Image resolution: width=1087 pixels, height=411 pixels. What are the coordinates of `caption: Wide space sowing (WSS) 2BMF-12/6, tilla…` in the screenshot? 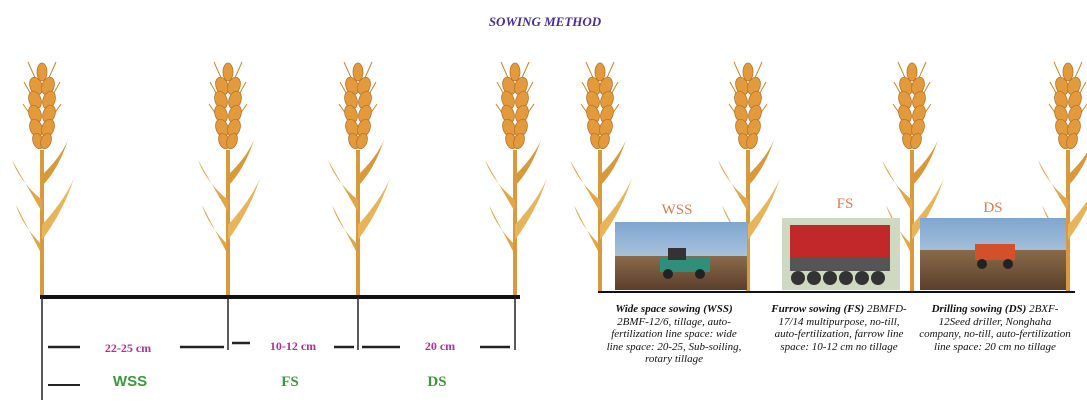 It's located at (674, 334).